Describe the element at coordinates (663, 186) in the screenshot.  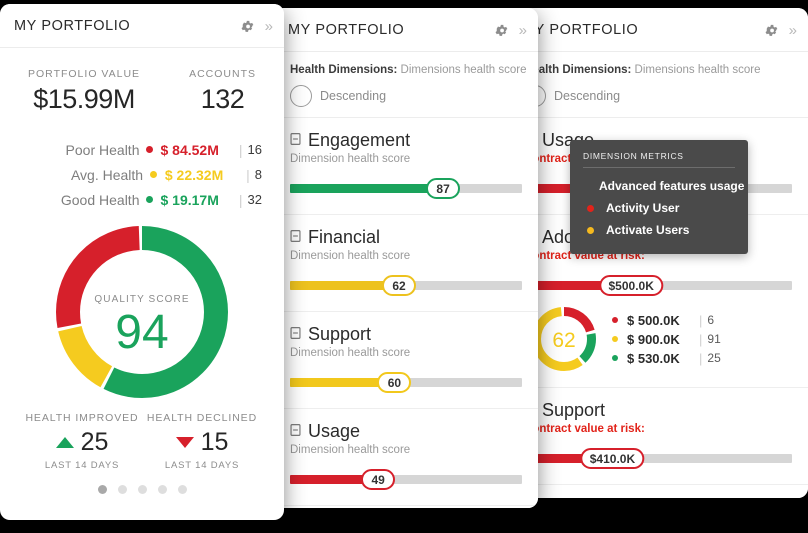
I see `tooltip-metric-row: Advanced features usage` at that location.